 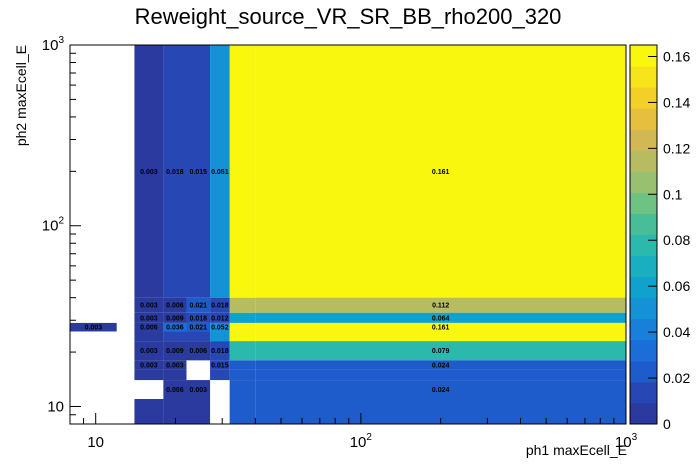 I want to click on cell-value-label: 0.052, so click(x=220, y=328).